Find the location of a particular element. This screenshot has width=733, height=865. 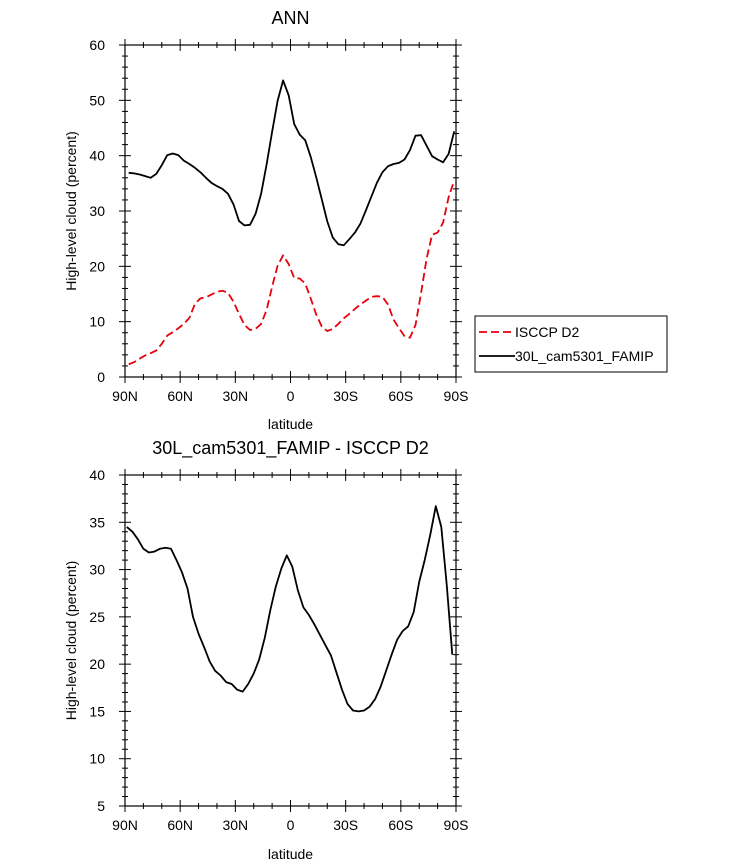

legend-box is located at coordinates (571, 344).